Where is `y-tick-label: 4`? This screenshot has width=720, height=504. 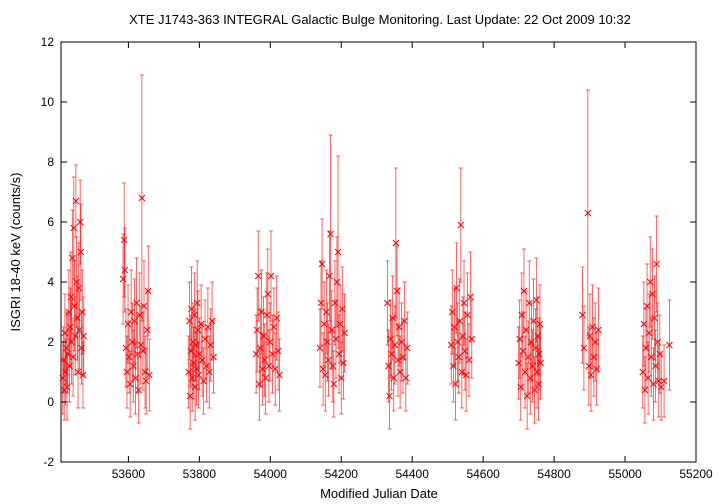
y-tick-label: 4 is located at coordinates (50, 282).